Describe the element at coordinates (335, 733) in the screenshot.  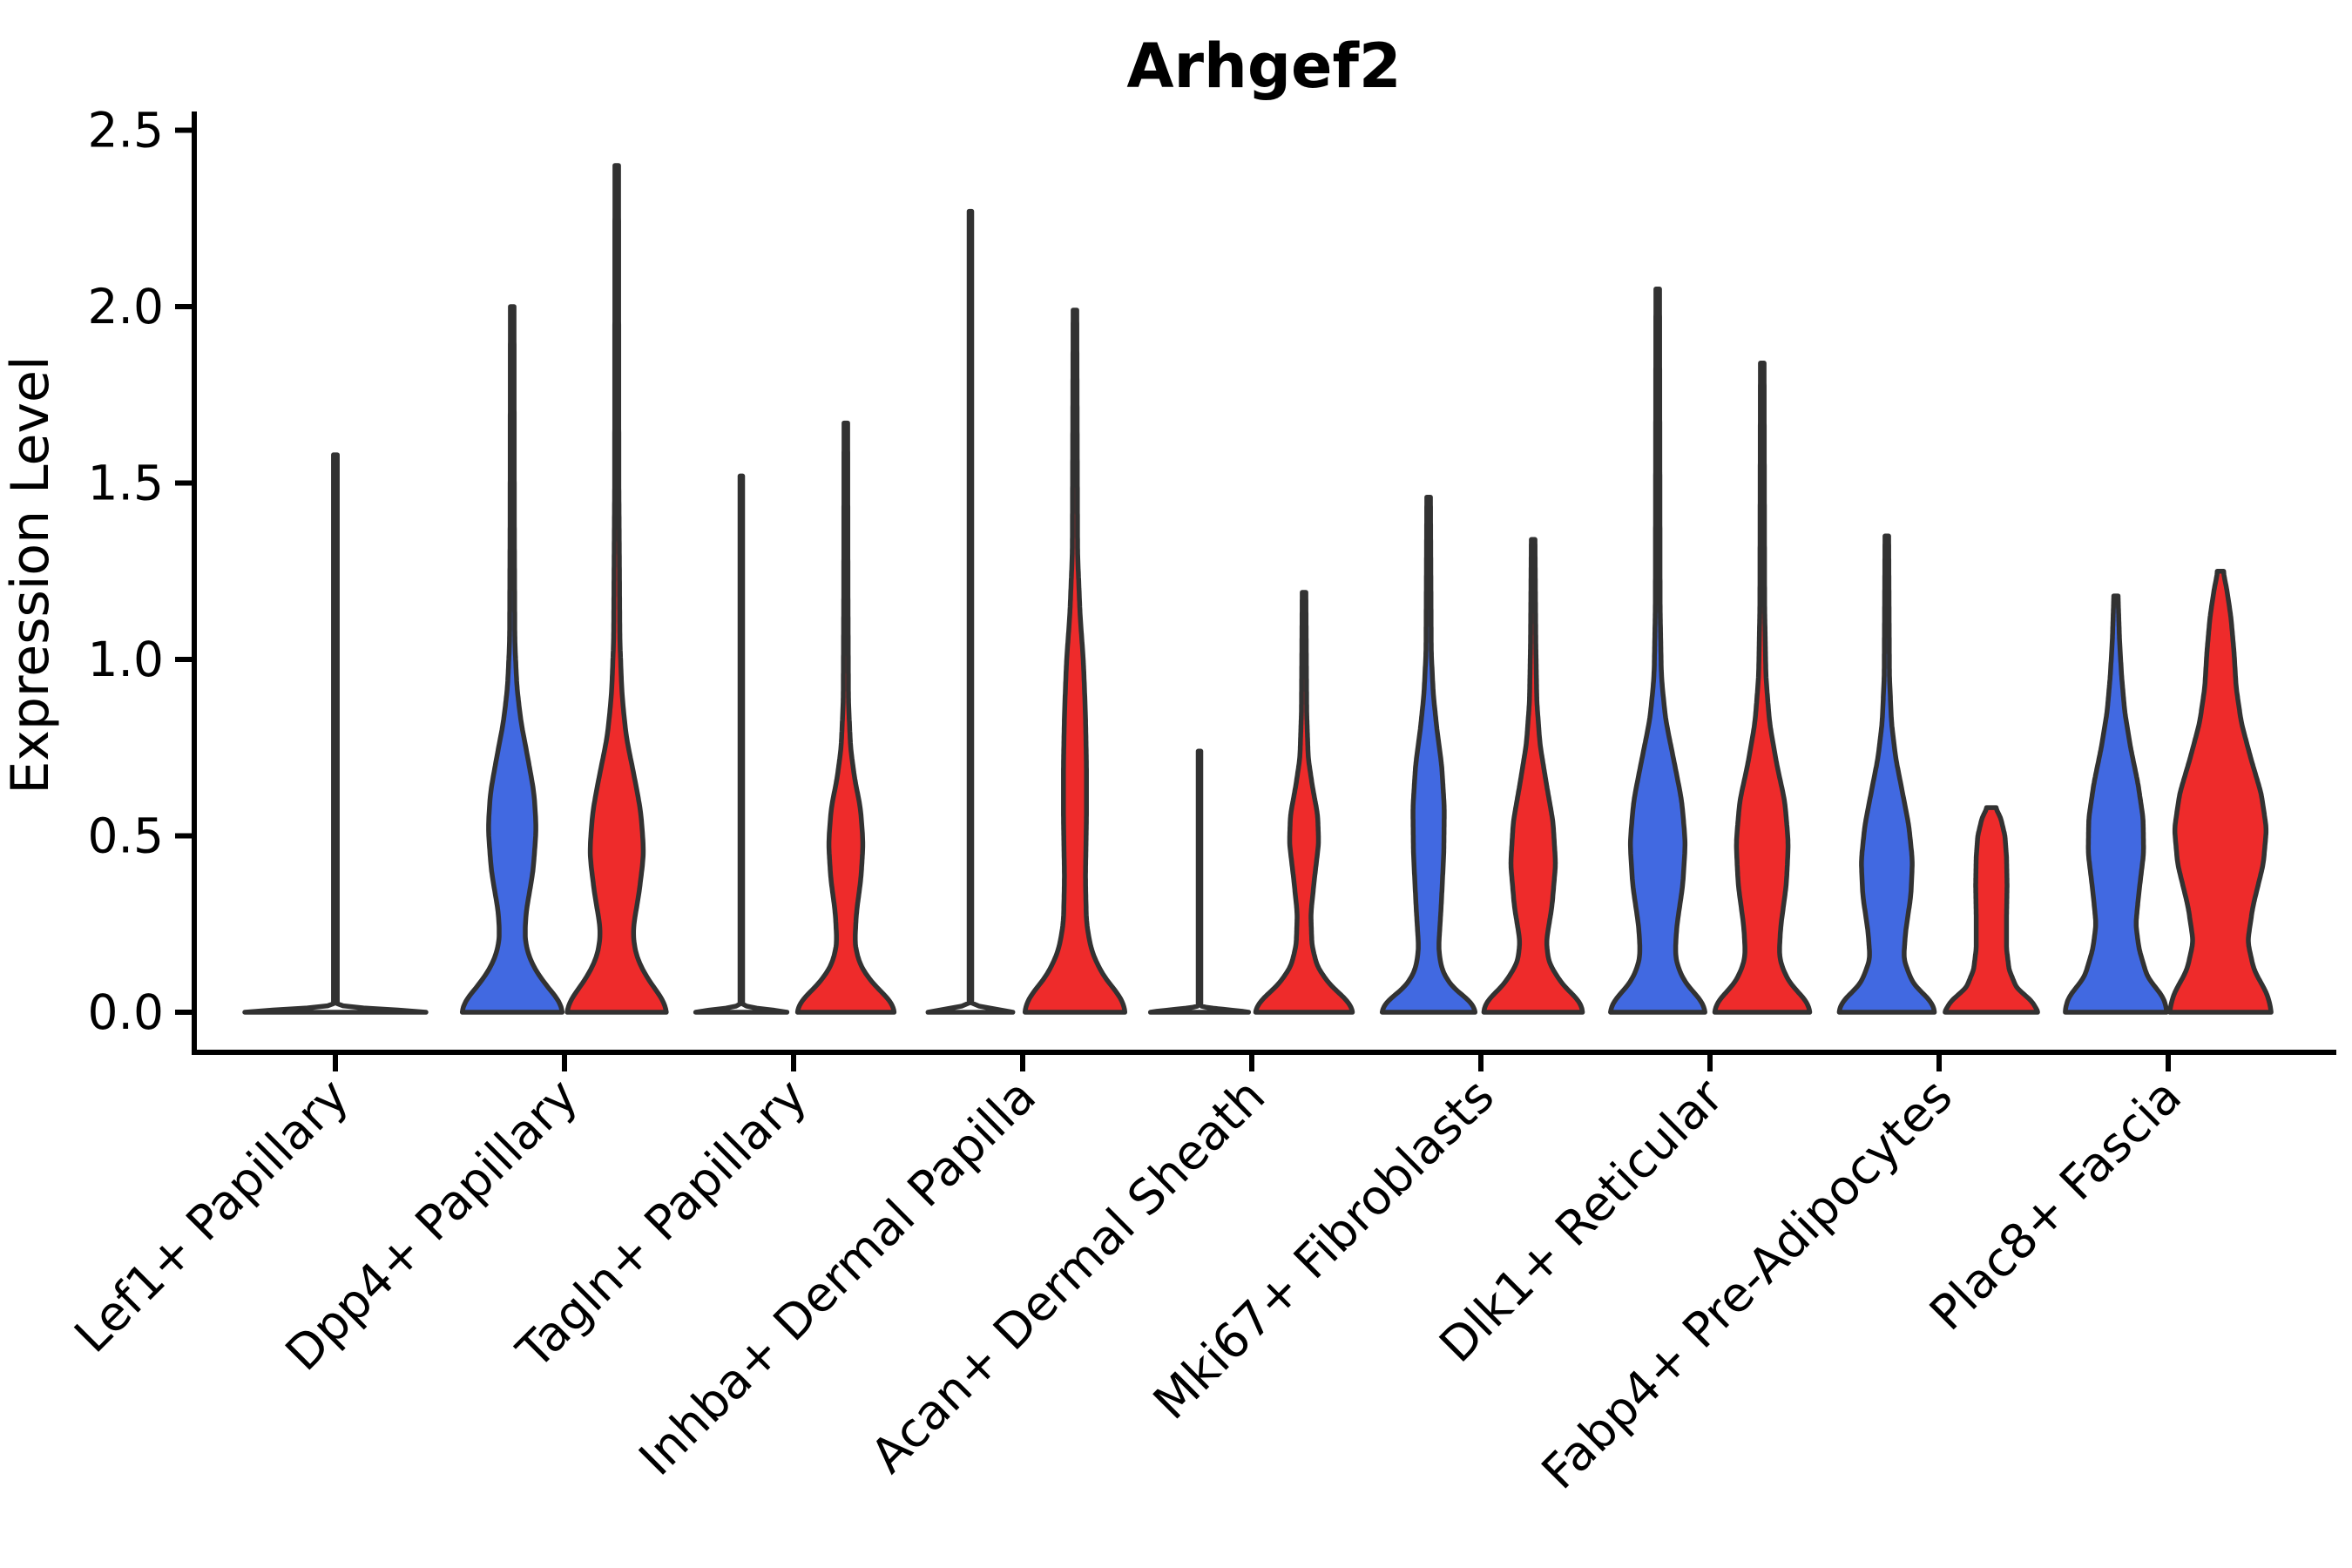
I see `violin-single-lef1-papillary` at that location.